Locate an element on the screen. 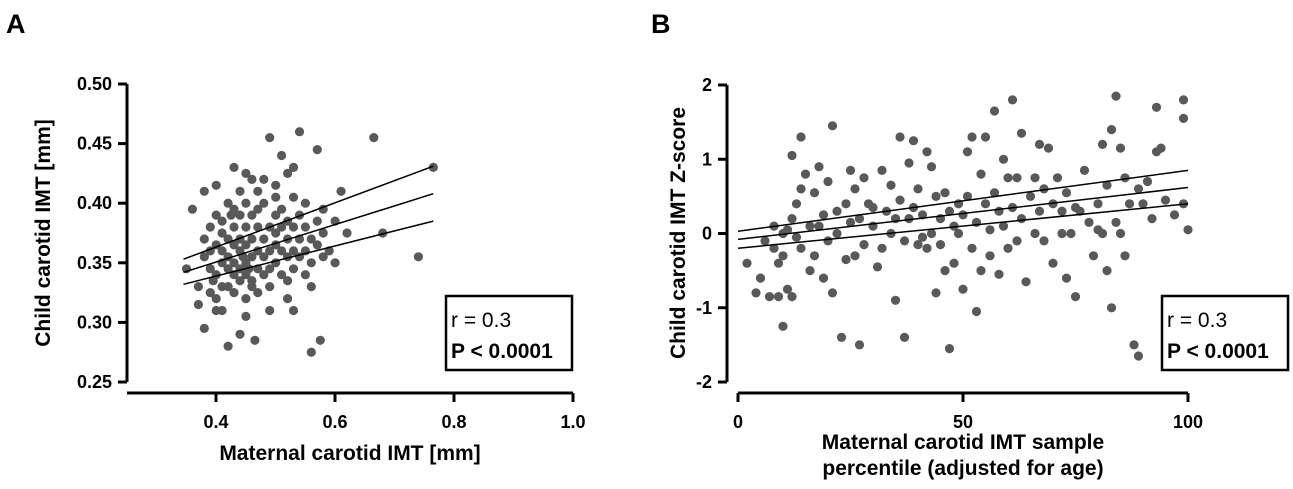 This screenshot has height=489, width=1293. x-tick-label: 0.6 is located at coordinates (334, 422).